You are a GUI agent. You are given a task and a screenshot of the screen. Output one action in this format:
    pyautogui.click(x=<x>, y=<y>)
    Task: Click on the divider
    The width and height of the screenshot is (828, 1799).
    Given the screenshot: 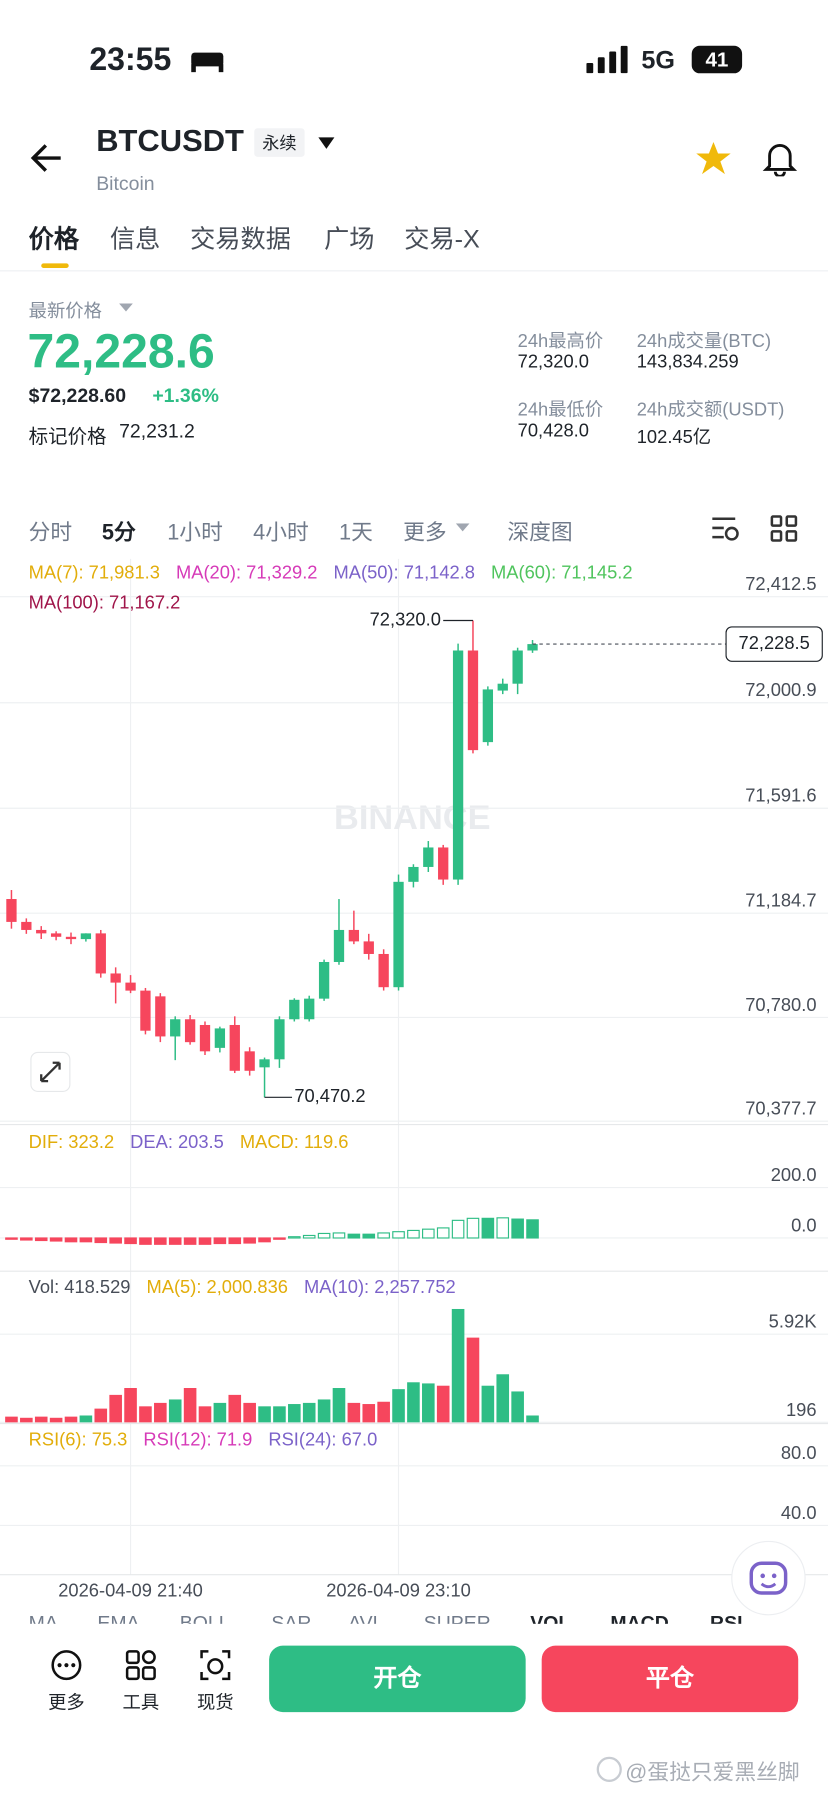 What is the action you would take?
    pyautogui.click(x=414, y=271)
    